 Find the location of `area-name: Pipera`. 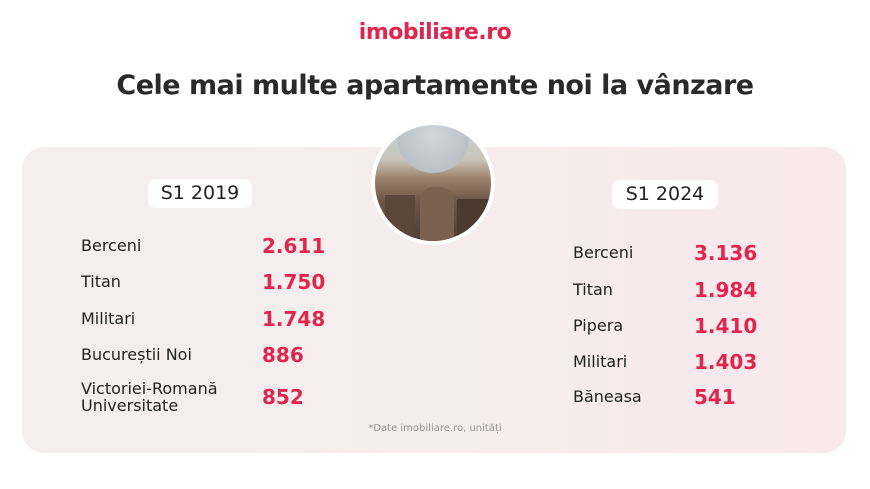

area-name: Pipera is located at coordinates (598, 325).